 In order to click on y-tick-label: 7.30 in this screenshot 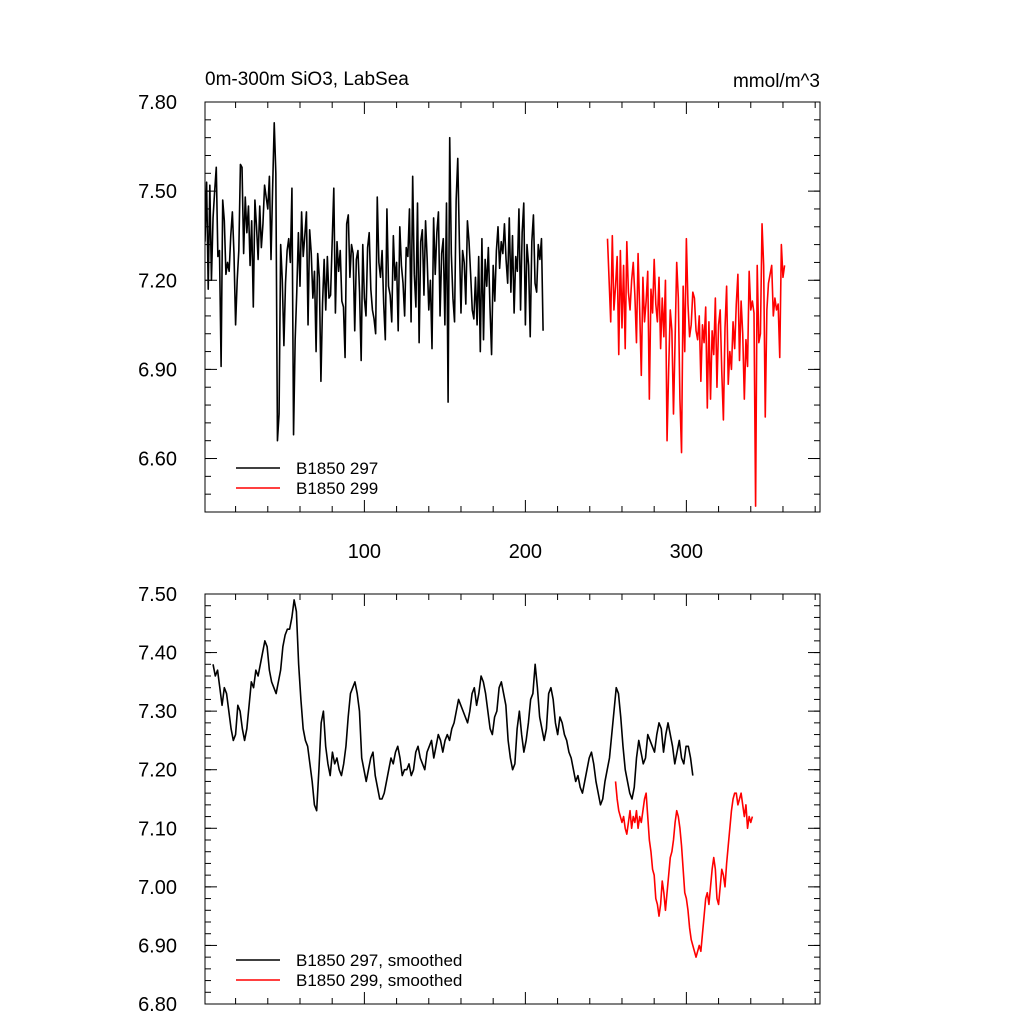, I will do `click(157, 712)`.